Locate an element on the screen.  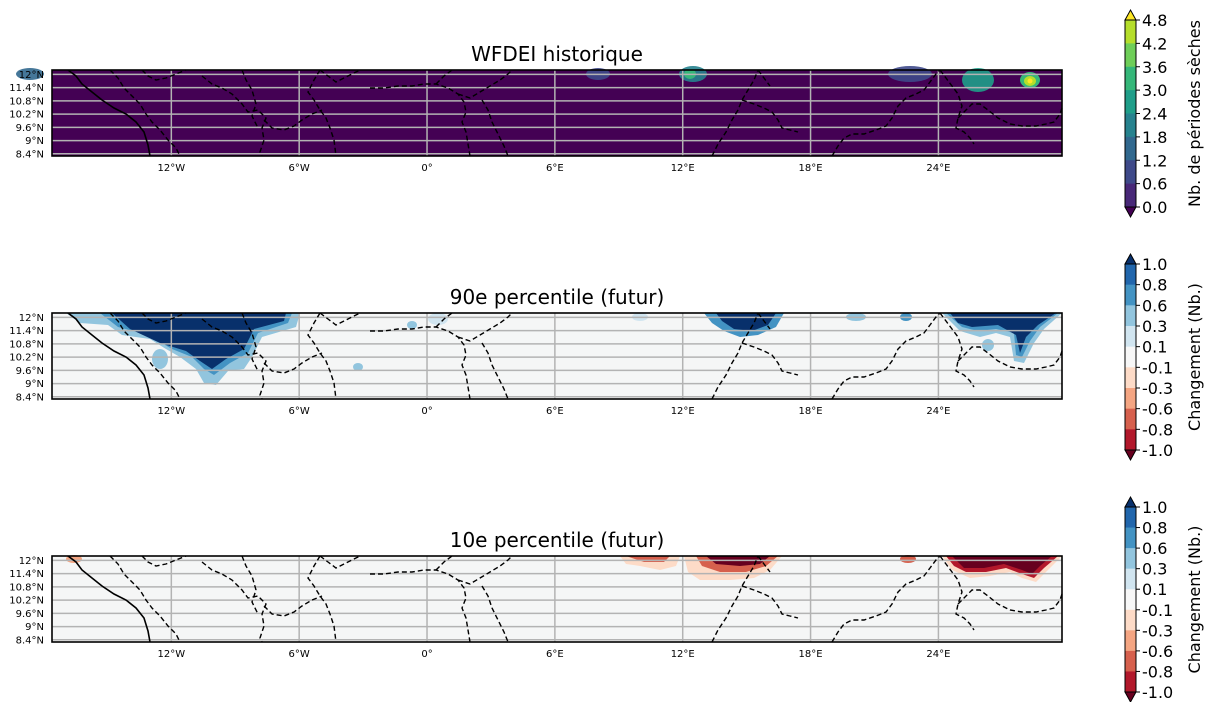
colorbar-tick-label: 0.8 is located at coordinates (1154, 528).